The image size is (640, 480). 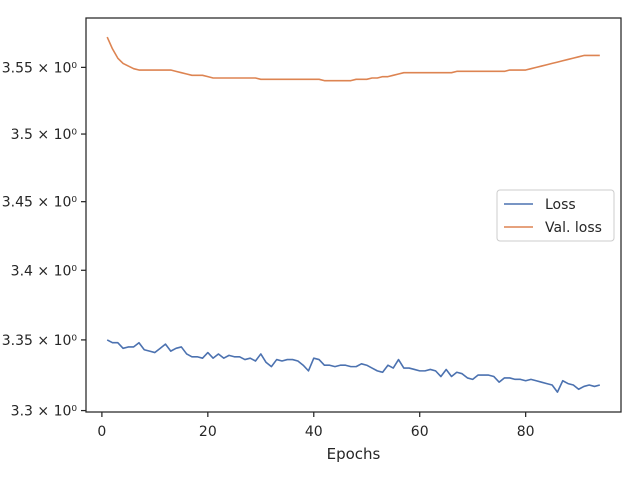 I want to click on legend: Loss Val. loss, so click(x=555, y=215).